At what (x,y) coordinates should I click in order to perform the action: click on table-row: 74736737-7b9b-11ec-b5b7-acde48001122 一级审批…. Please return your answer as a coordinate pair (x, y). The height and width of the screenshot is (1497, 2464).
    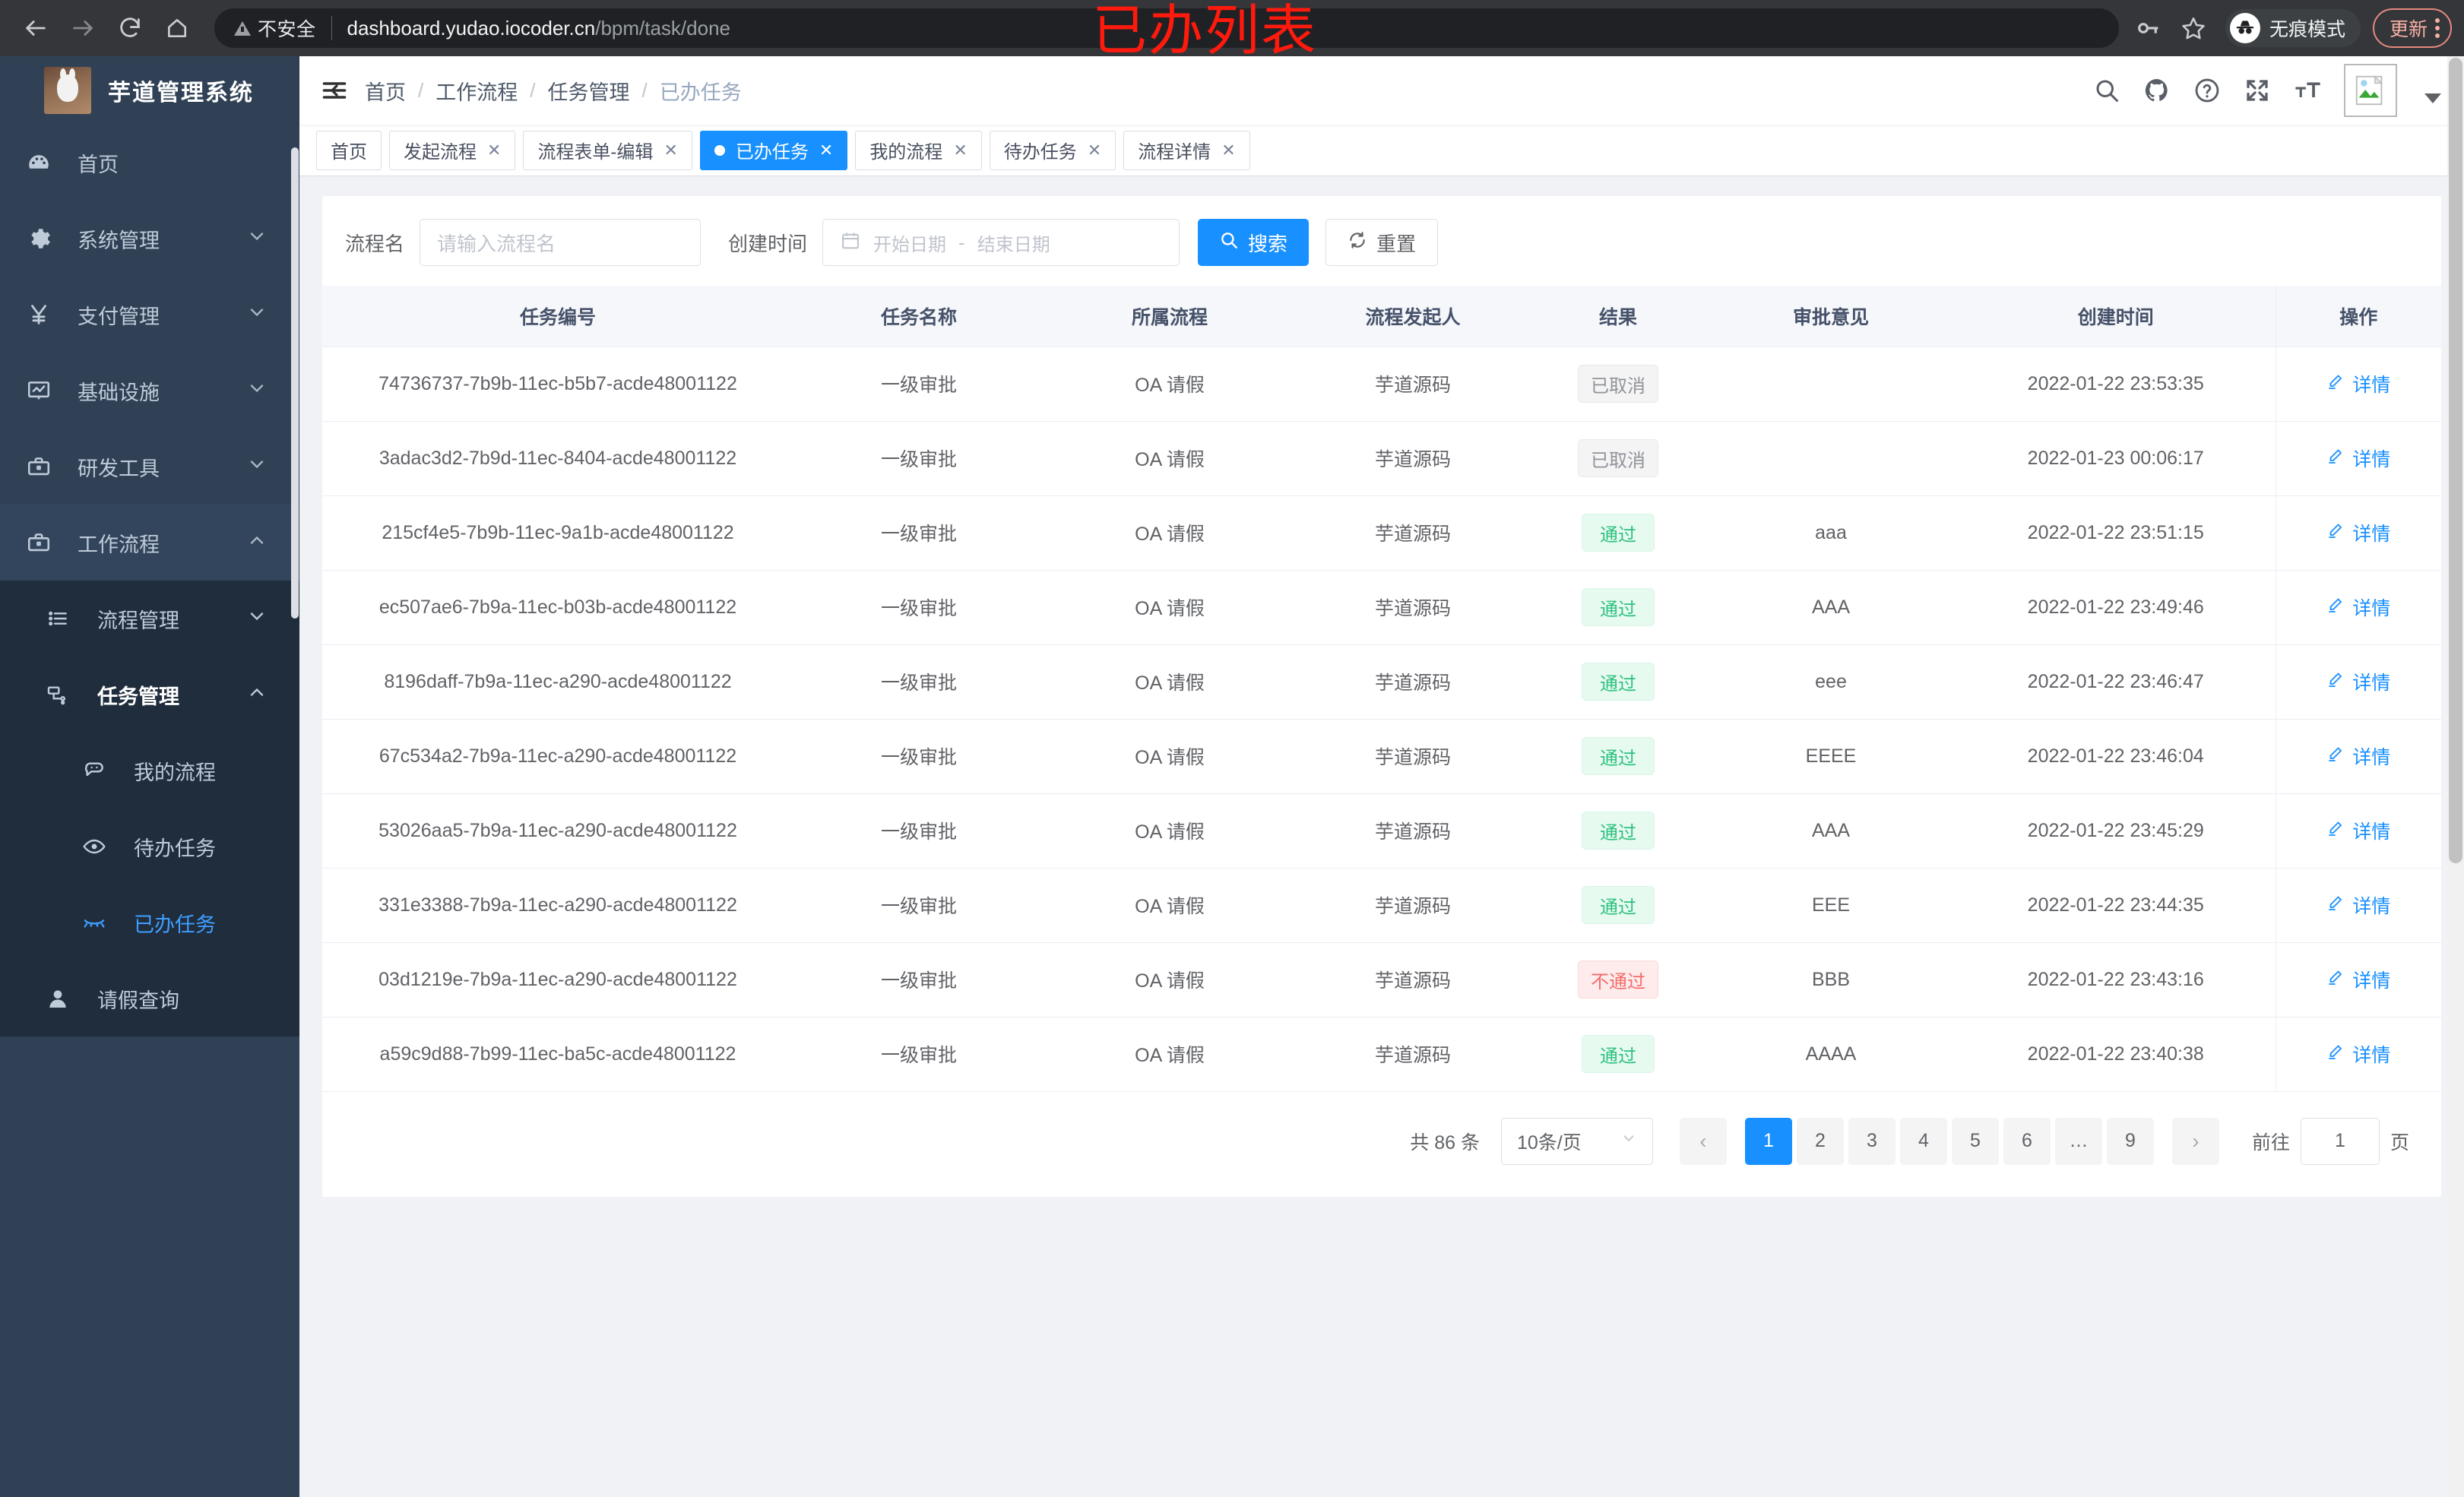
    Looking at the image, I should click on (1381, 384).